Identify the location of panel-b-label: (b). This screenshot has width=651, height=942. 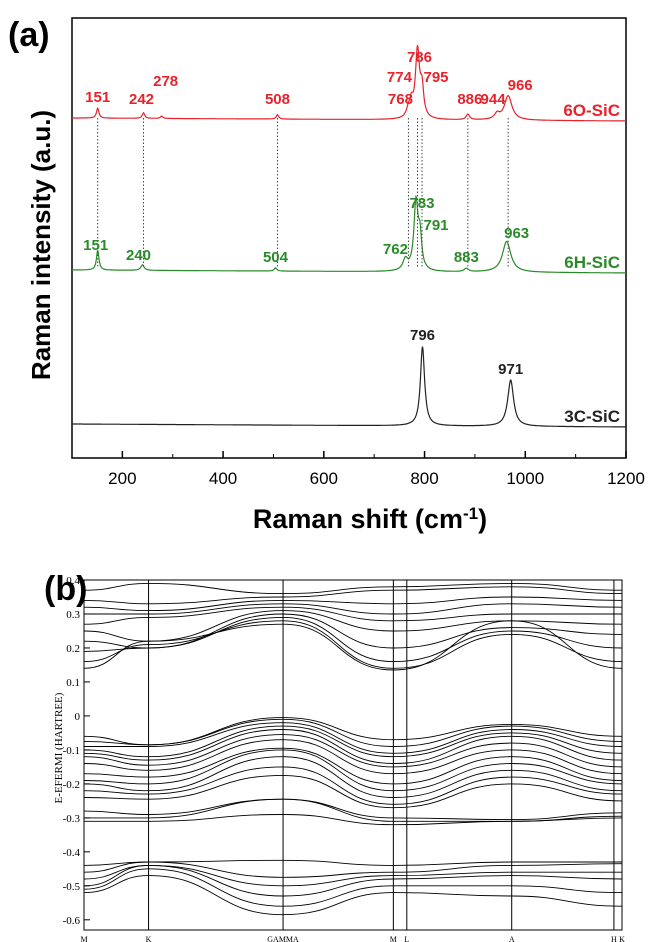
(66, 589).